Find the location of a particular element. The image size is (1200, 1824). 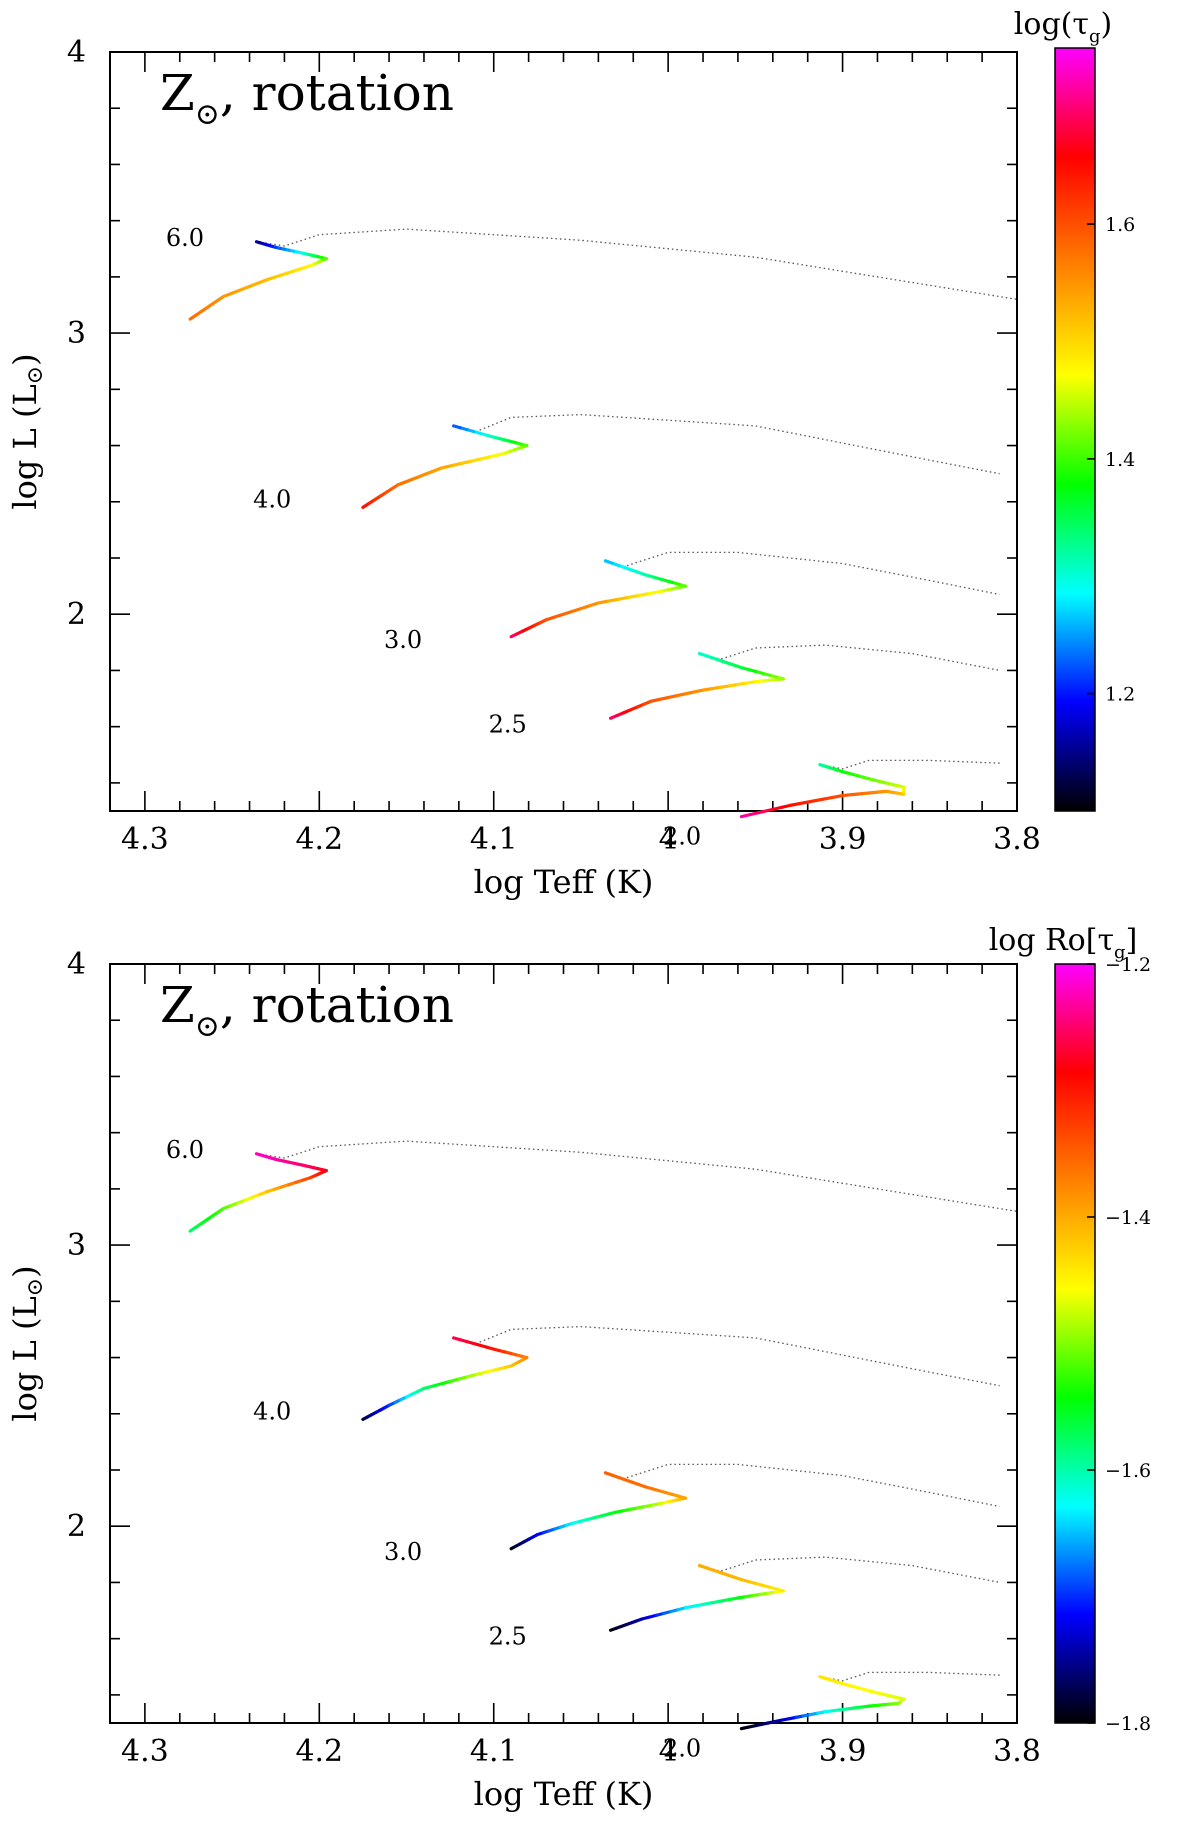

colorbar-tick-label: 1.6 is located at coordinates (1120, 225).